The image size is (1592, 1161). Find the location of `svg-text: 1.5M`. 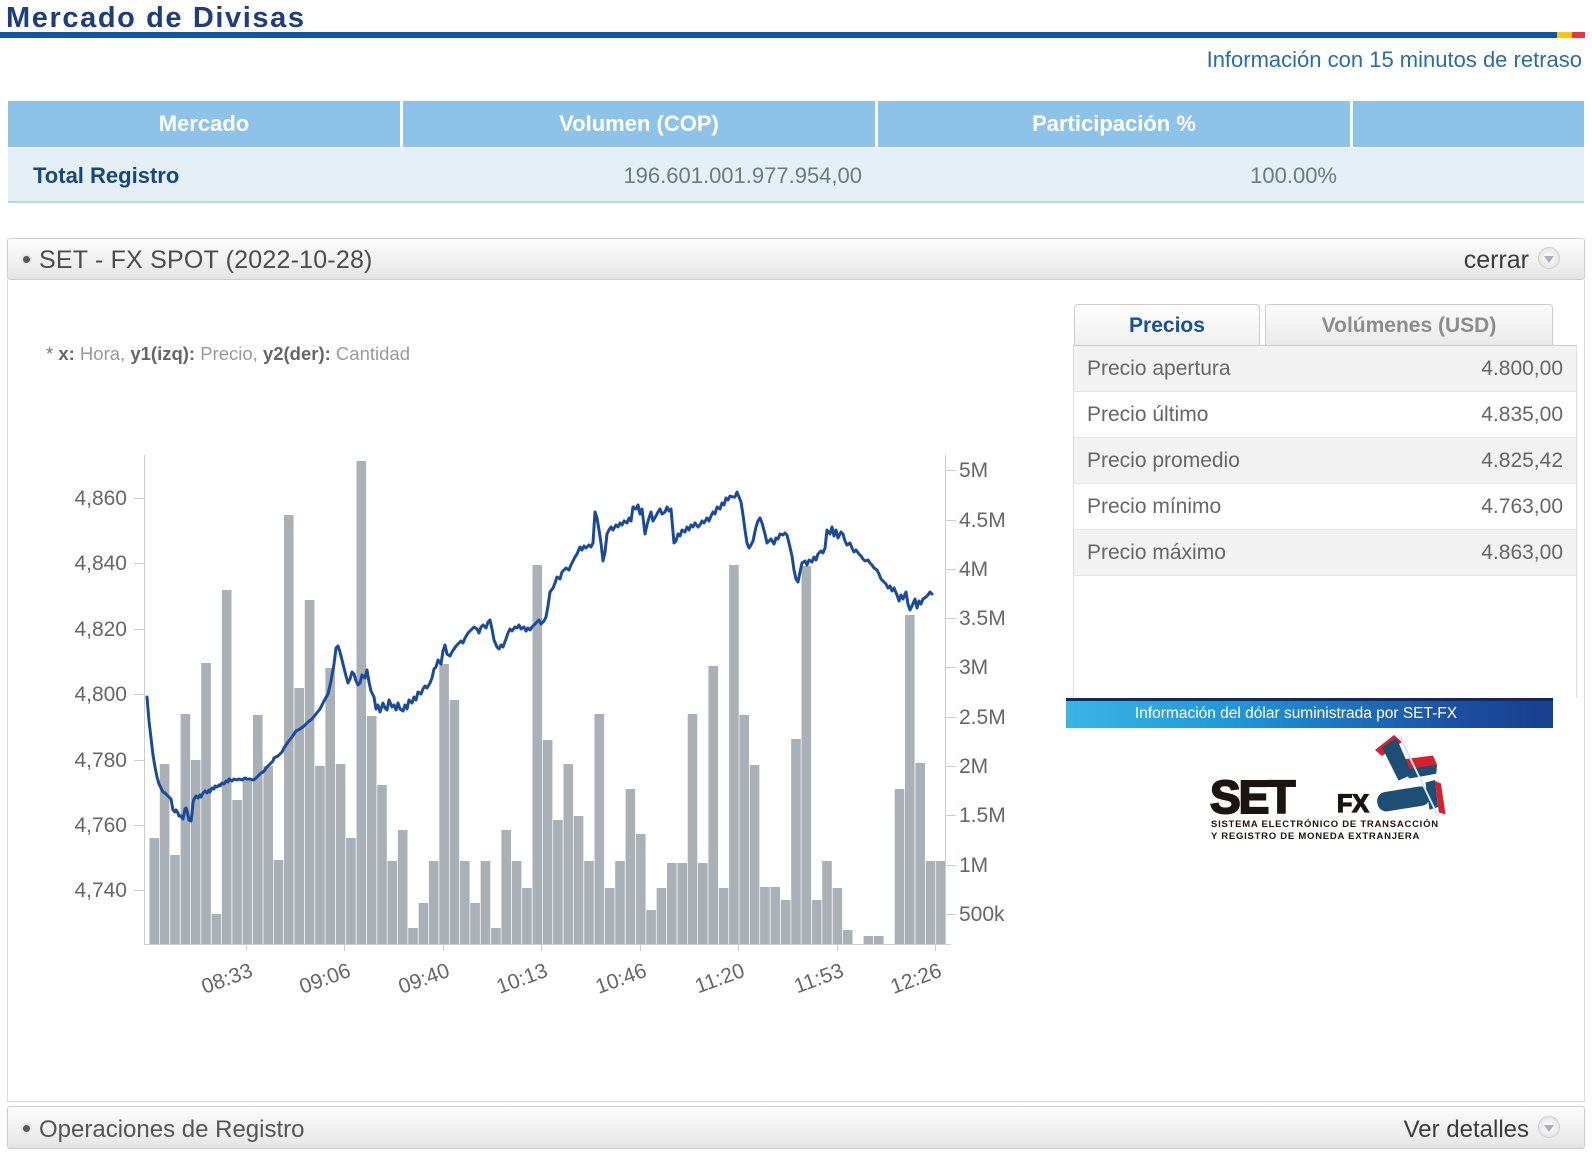

svg-text: 1.5M is located at coordinates (982, 815).